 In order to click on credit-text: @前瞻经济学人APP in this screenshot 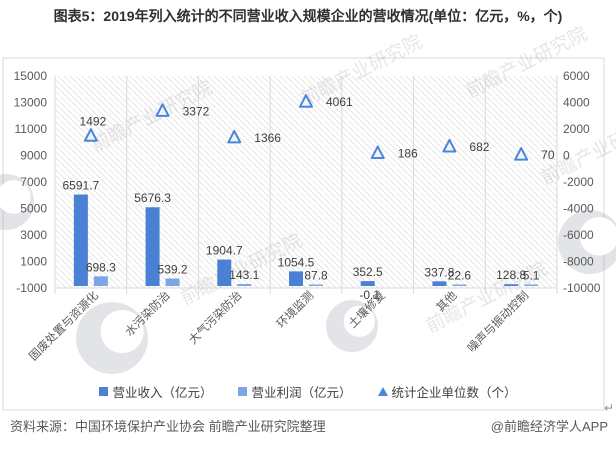, I will do `click(549, 426)`.